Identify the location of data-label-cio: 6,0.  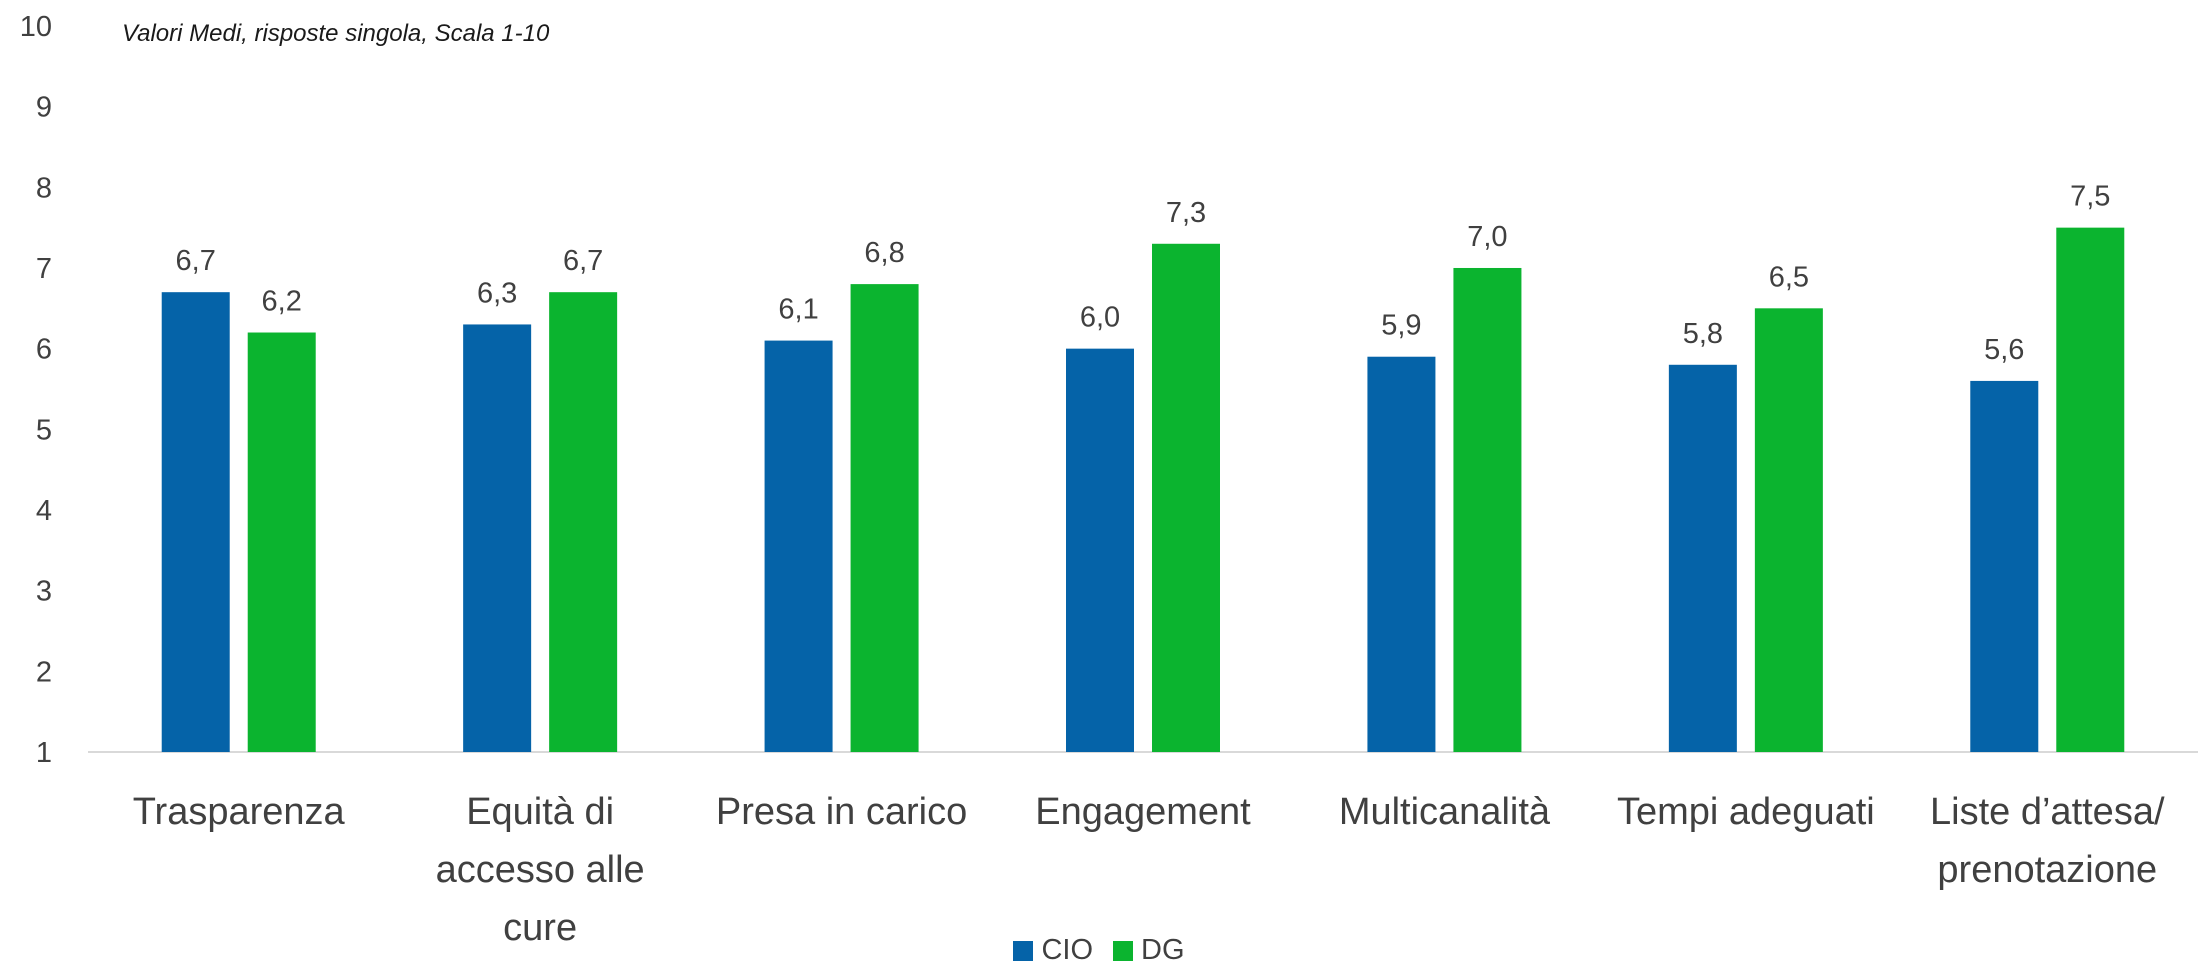
(1100, 318).